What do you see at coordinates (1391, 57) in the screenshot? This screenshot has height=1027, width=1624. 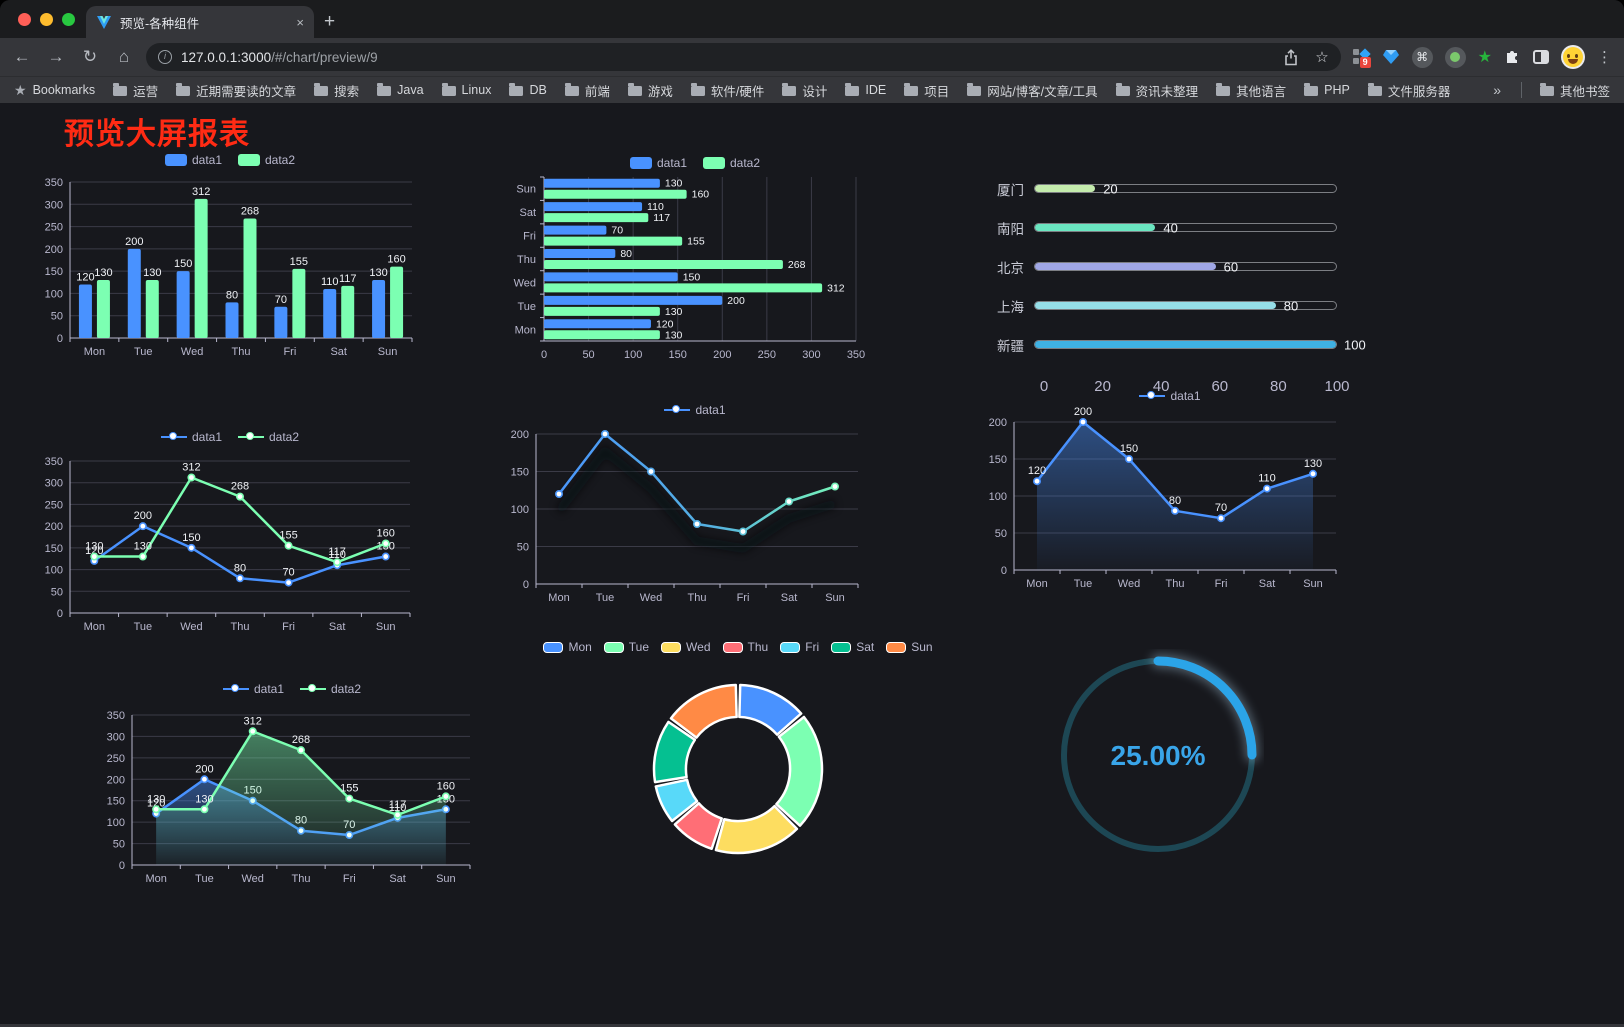 I see `gem-extension-icon` at bounding box center [1391, 57].